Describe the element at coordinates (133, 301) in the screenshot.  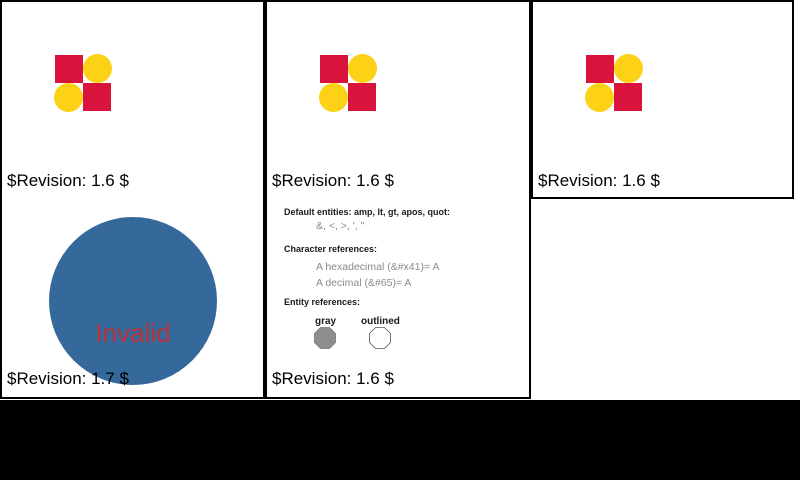
I see `invalid-marker-circle` at that location.